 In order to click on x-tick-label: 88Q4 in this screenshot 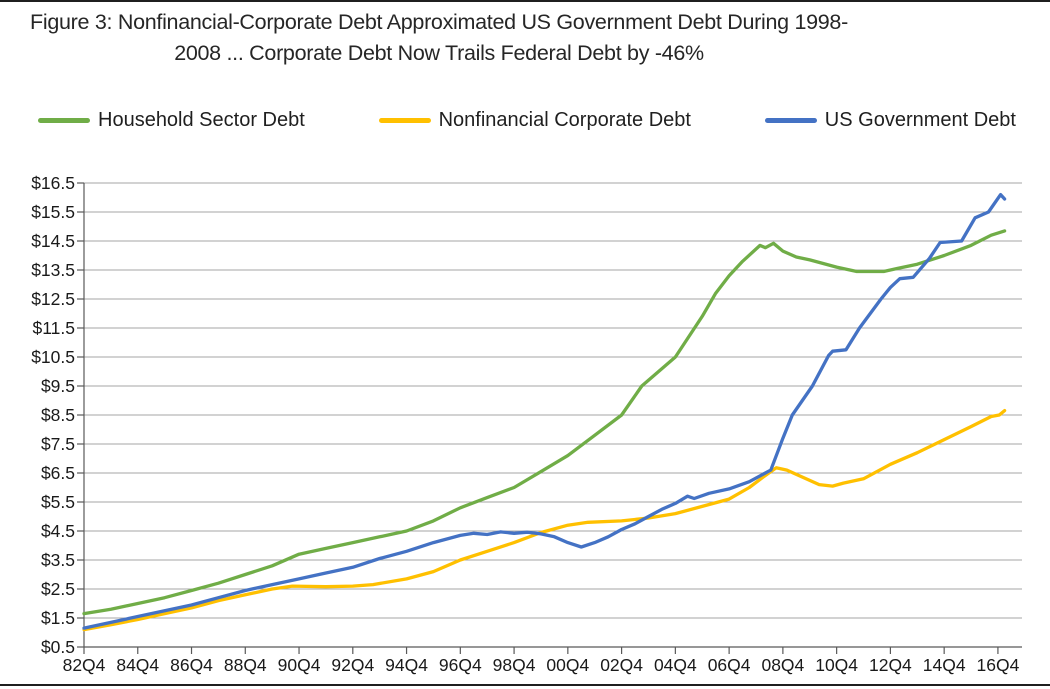, I will do `click(245, 665)`.